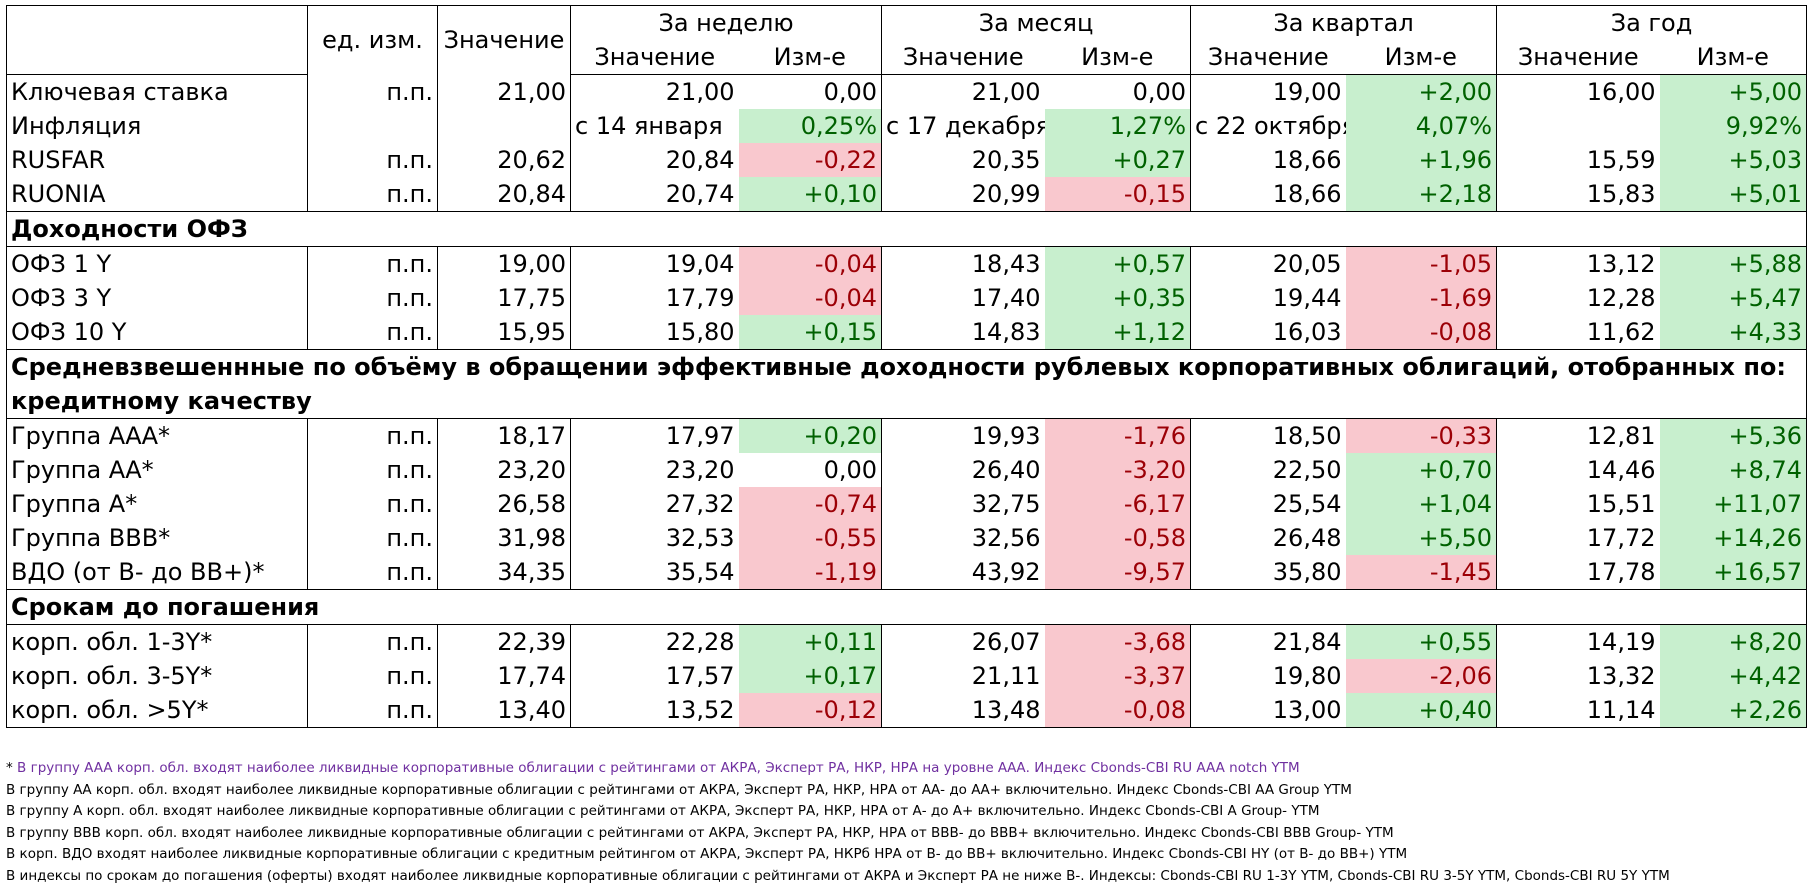 The width and height of the screenshot is (1808, 887). What do you see at coordinates (655, 572) in the screenshot?
I see `period-value: 35,54` at bounding box center [655, 572].